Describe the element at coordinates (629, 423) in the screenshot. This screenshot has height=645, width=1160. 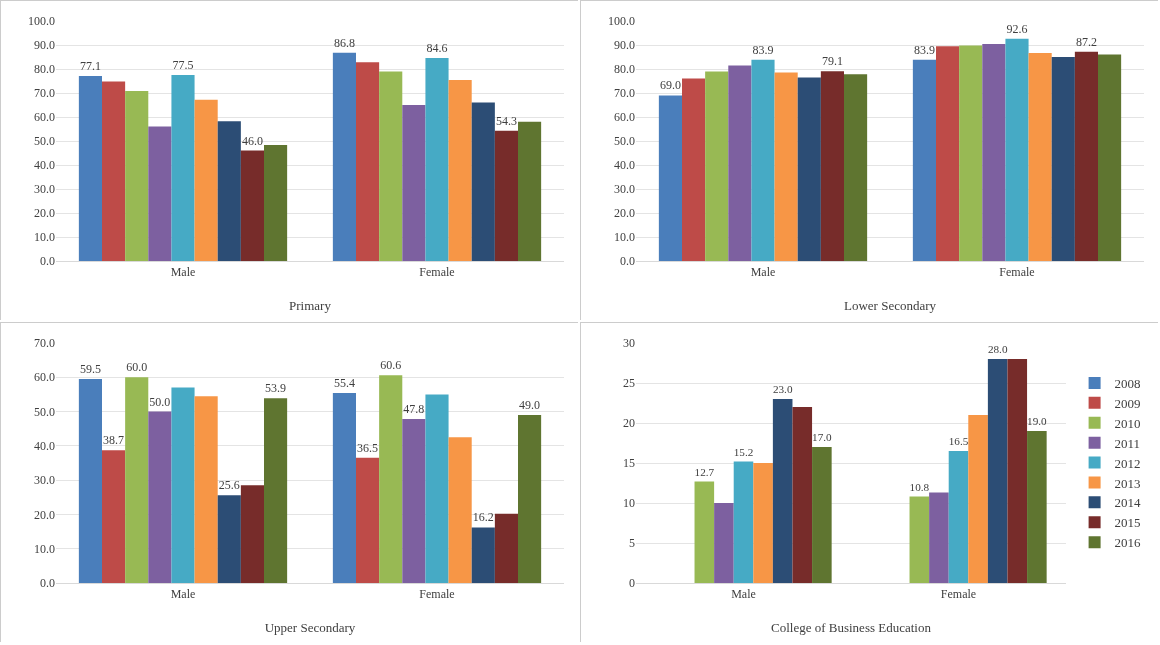
I see `y-tick-label: 20` at that location.